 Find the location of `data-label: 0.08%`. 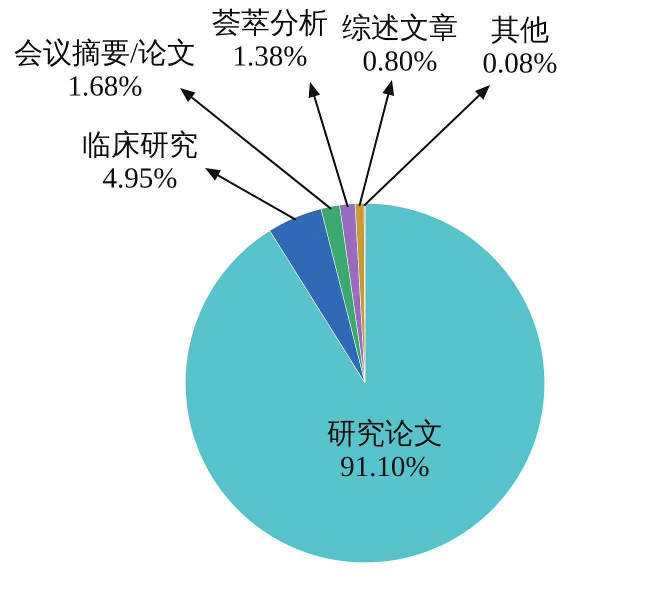

data-label: 0.08% is located at coordinates (520, 64).